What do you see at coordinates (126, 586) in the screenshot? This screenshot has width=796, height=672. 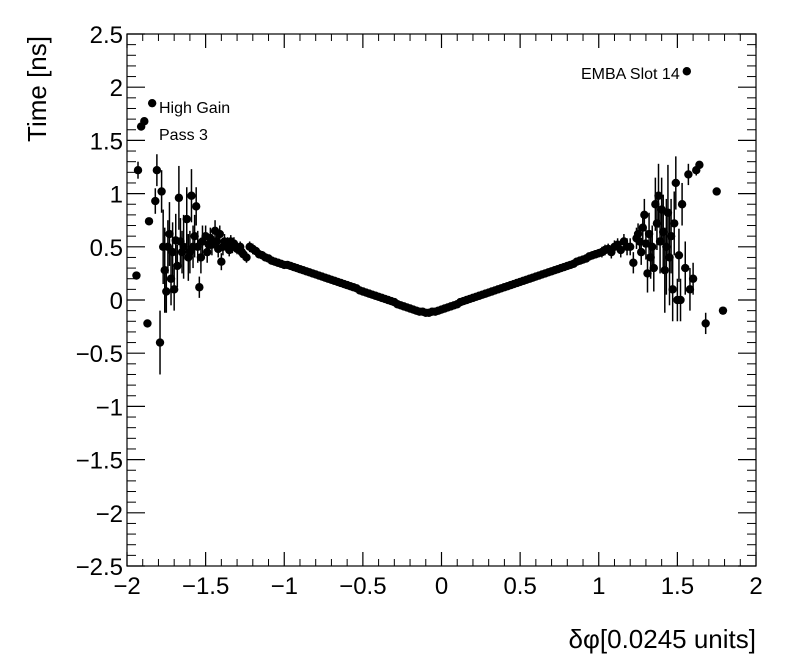 I see `x-tick-label: −2` at bounding box center [126, 586].